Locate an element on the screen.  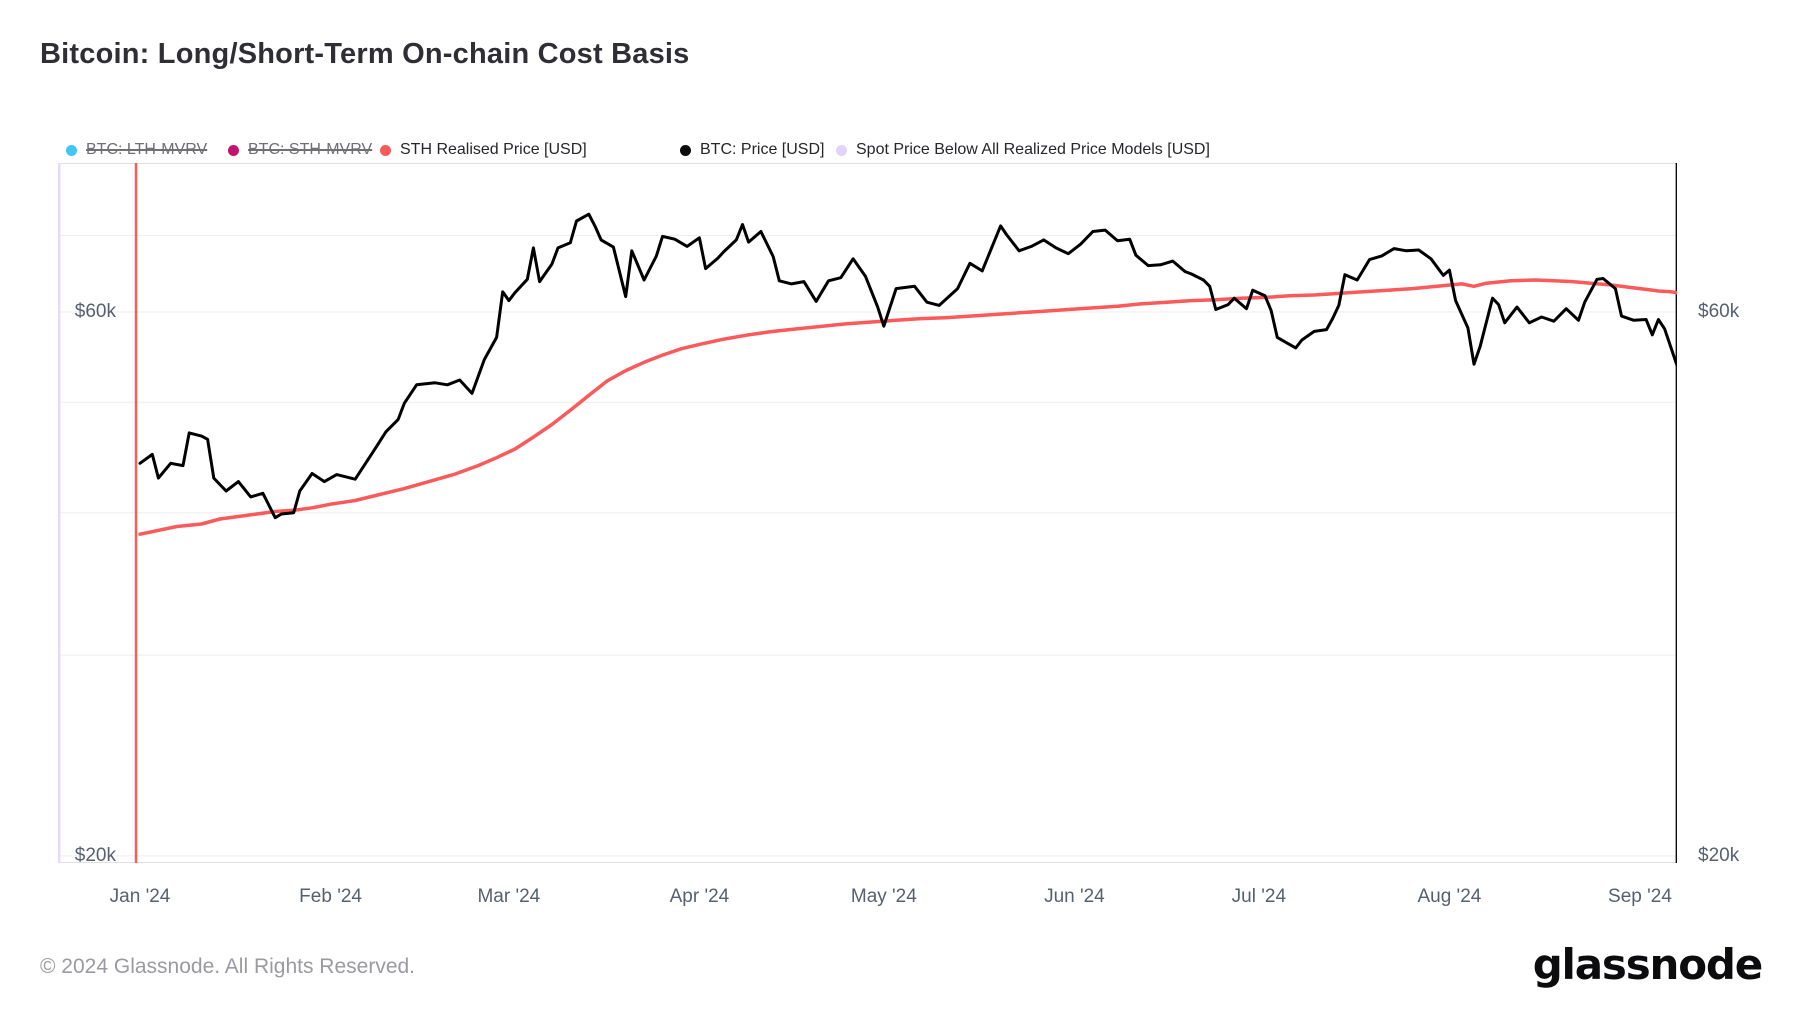
x-axis-label: Feb '24 is located at coordinates (330, 896).